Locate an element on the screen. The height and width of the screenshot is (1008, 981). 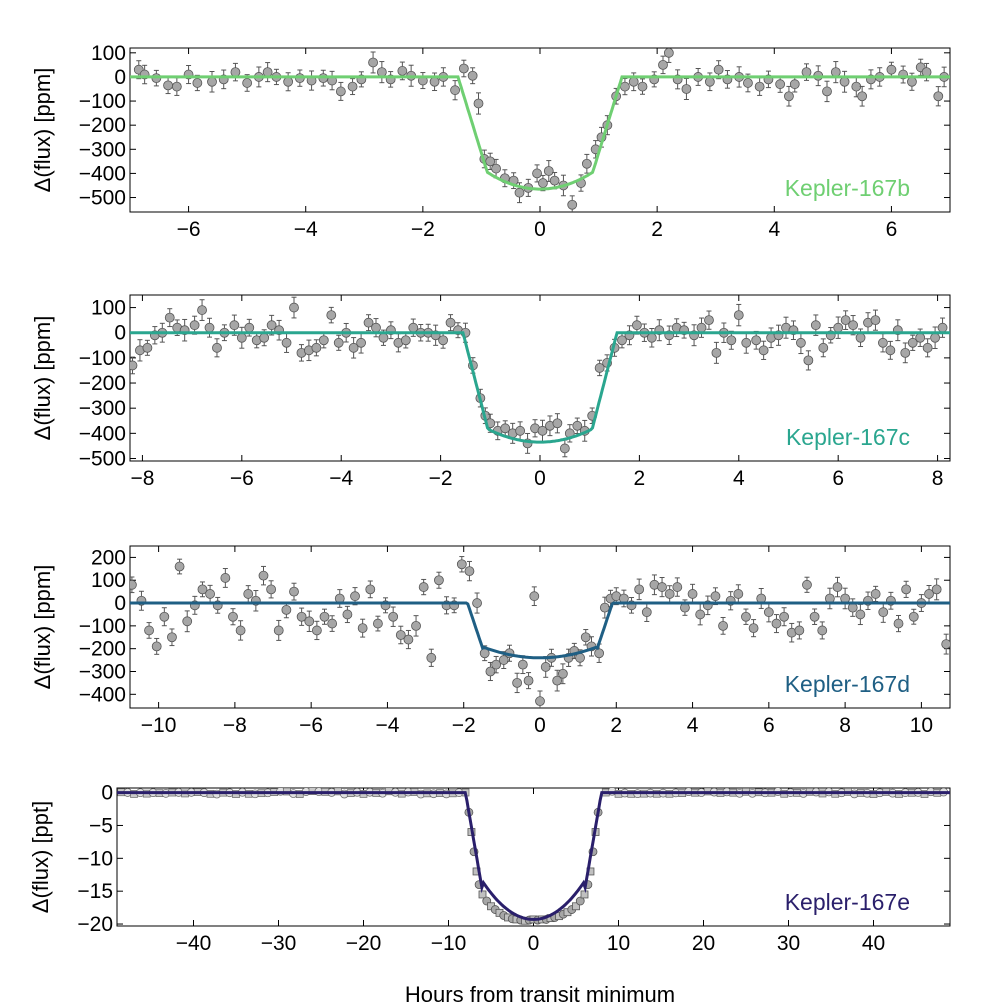
y-tick-label: −15 is located at coordinates (95, 891).